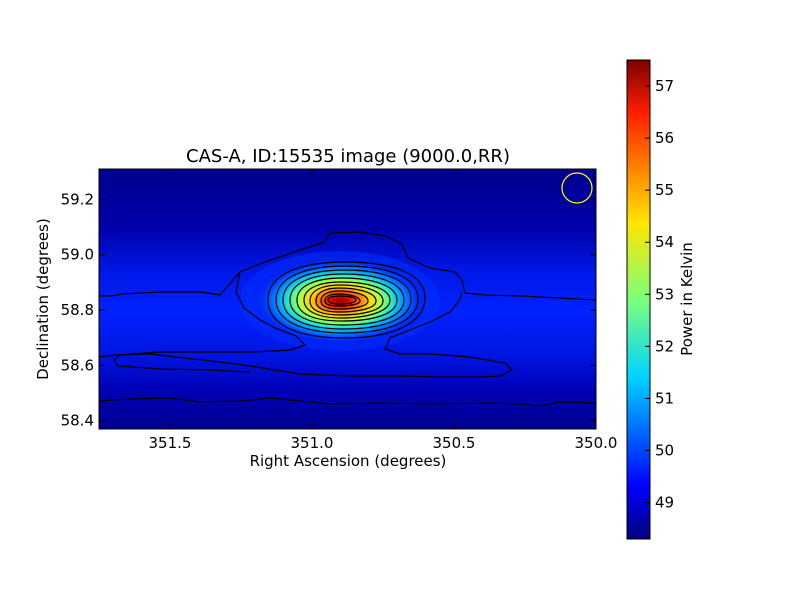 The height and width of the screenshot is (604, 800). I want to click on colorbar-tick-label: 57, so click(664, 86).